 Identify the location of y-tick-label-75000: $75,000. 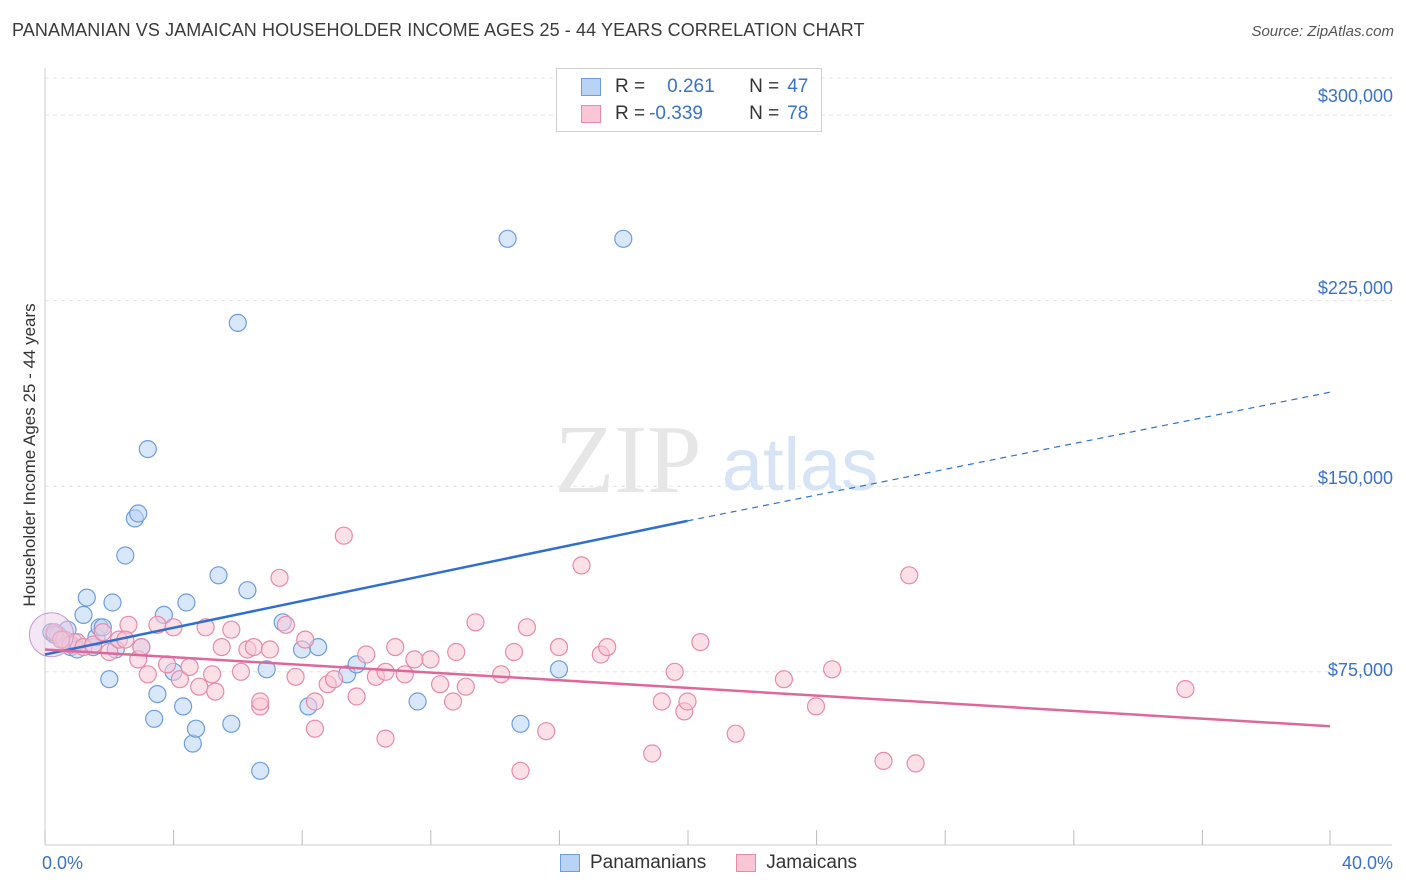
(1360, 670).